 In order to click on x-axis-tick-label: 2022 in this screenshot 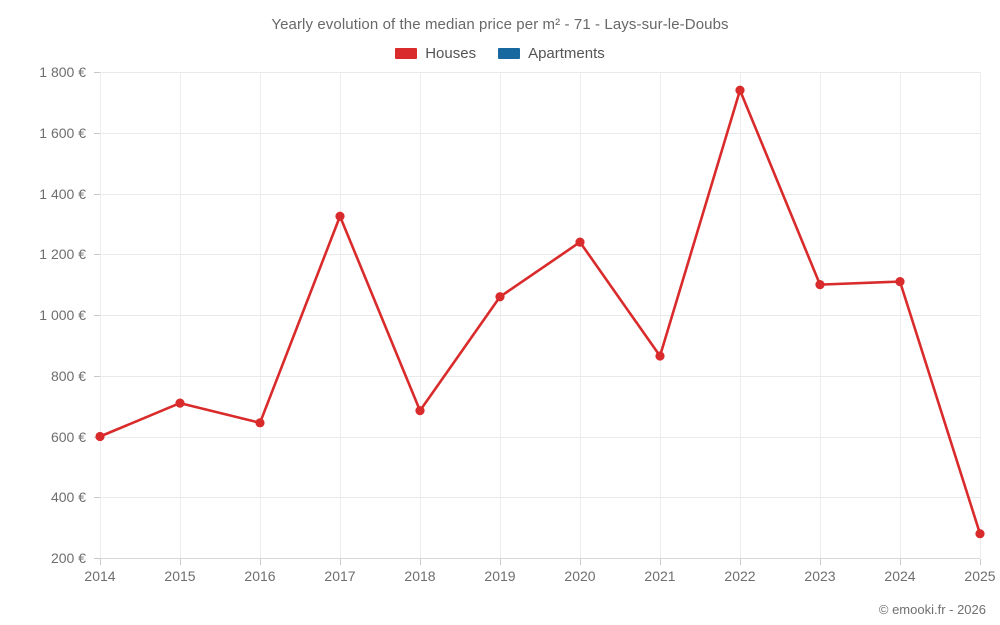, I will do `click(740, 576)`.